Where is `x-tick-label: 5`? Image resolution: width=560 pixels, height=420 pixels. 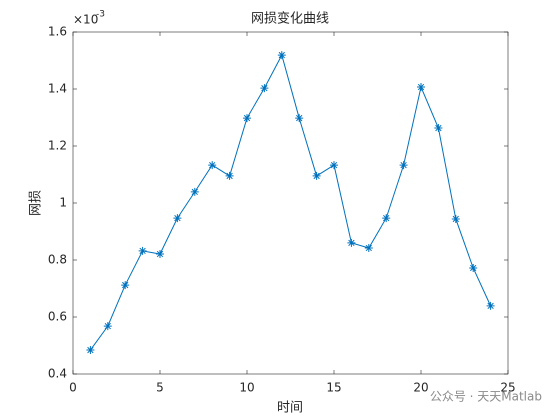
x-tick-label: 5 is located at coordinates (160, 388).